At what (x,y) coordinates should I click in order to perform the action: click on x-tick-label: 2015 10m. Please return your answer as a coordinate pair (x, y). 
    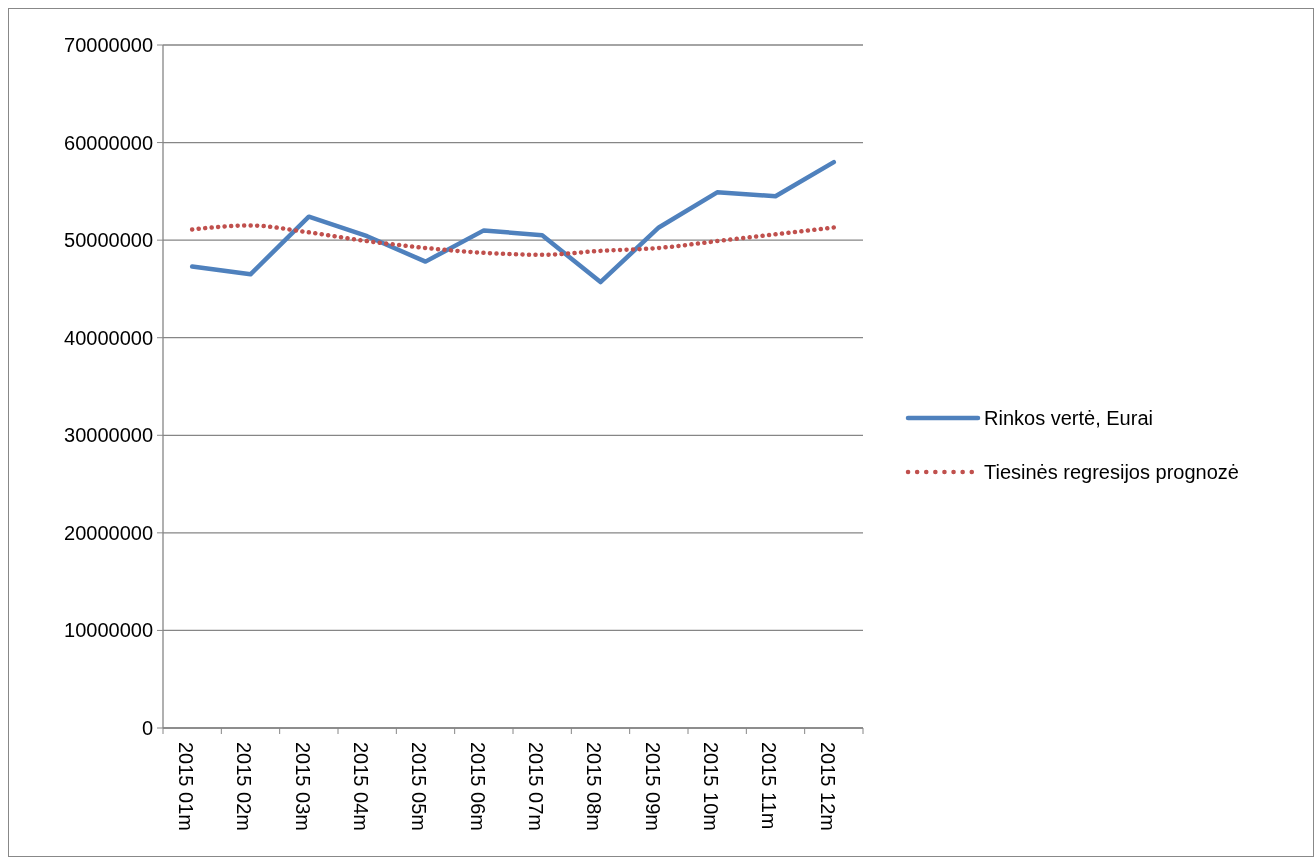
    Looking at the image, I should click on (710, 786).